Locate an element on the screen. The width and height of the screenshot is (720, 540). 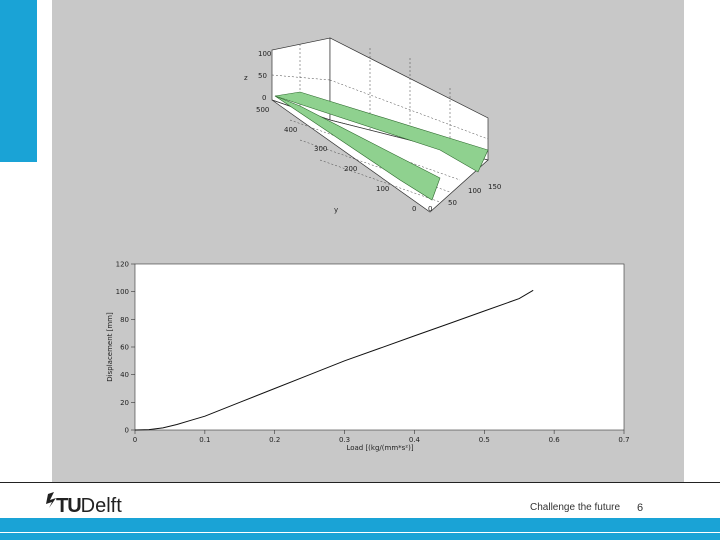
x-tick-label: 0.7 is located at coordinates (623, 440).